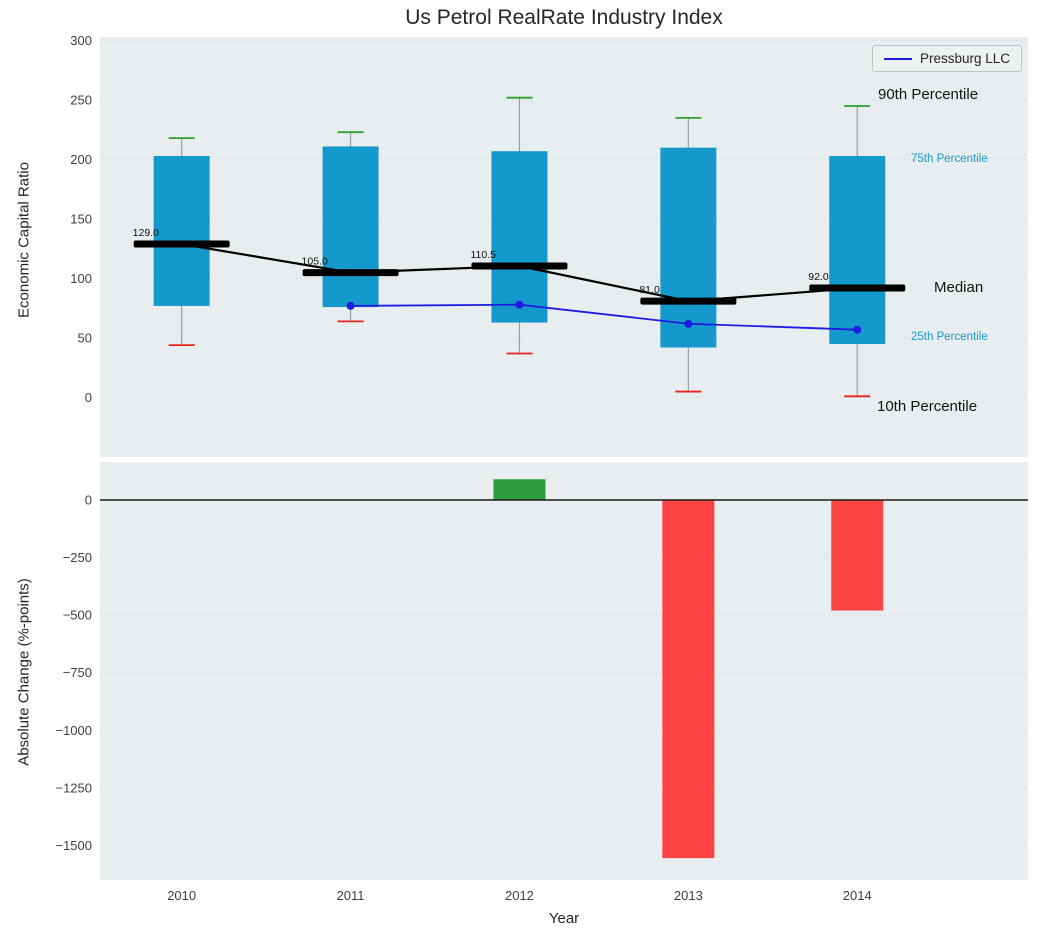 This screenshot has width=1039, height=942. What do you see at coordinates (77, 672) in the screenshot?
I see `y-tick-bottom--750: −750` at bounding box center [77, 672].